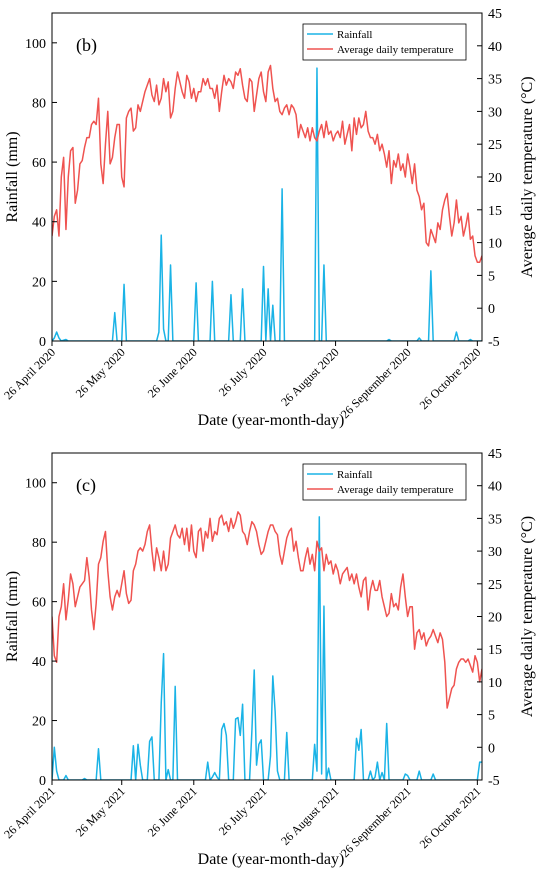  Describe the element at coordinates (29, 812) in the screenshot. I see `x-tick-label: 26 April 2021` at that location.